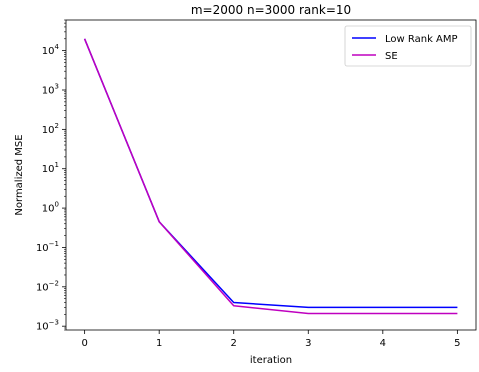 This screenshot has height=372, width=479. What do you see at coordinates (234, 343) in the screenshot?
I see `x-tick-label: 2` at bounding box center [234, 343].